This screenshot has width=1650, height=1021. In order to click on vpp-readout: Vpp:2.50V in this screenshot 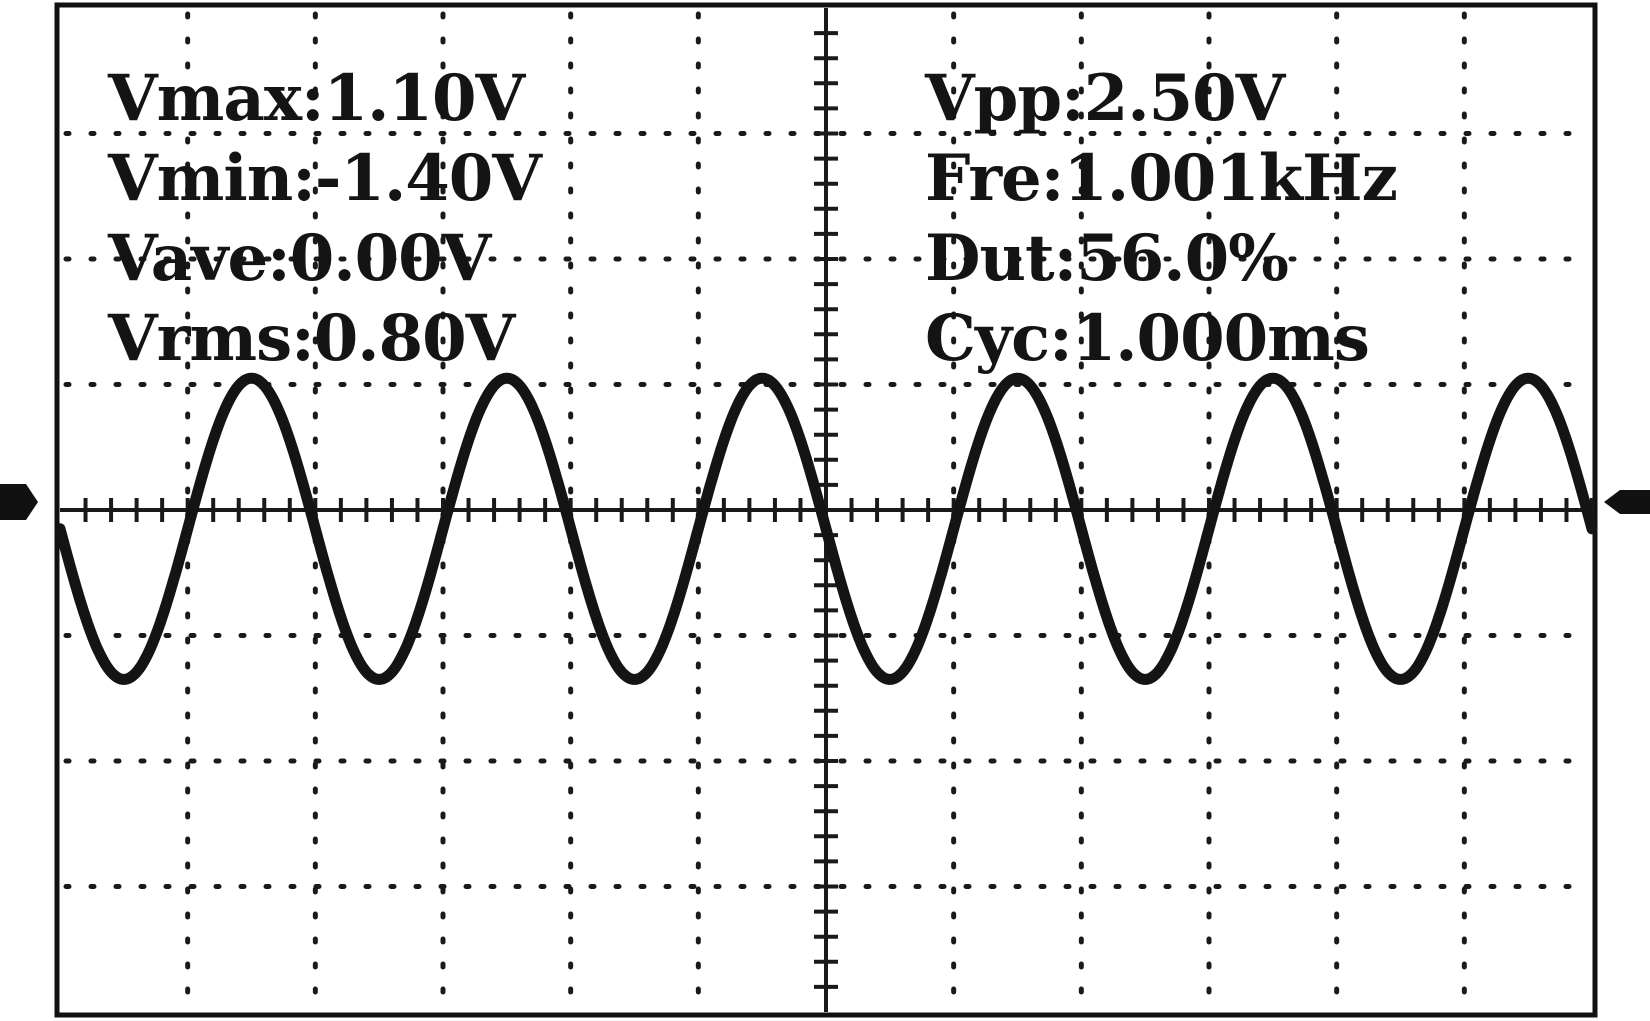, I will do `click(1105, 98)`.